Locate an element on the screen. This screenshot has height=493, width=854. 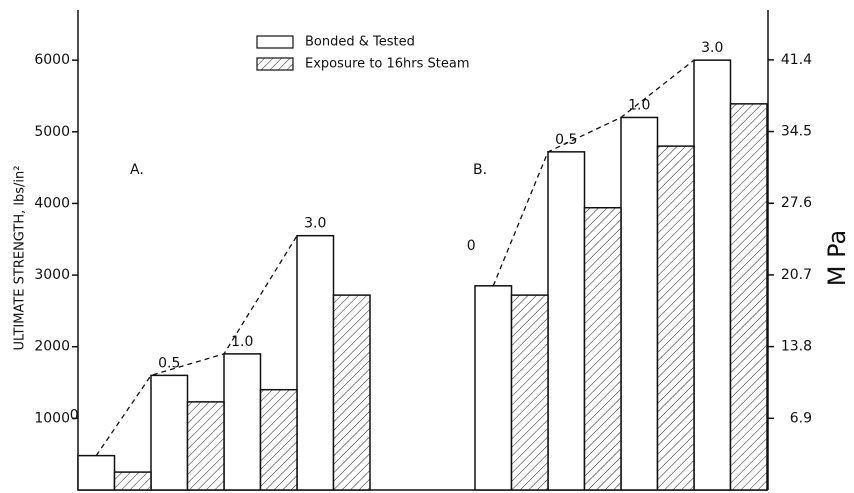
legend-label: Exposure to 16hrs Steam is located at coordinates (387, 64).